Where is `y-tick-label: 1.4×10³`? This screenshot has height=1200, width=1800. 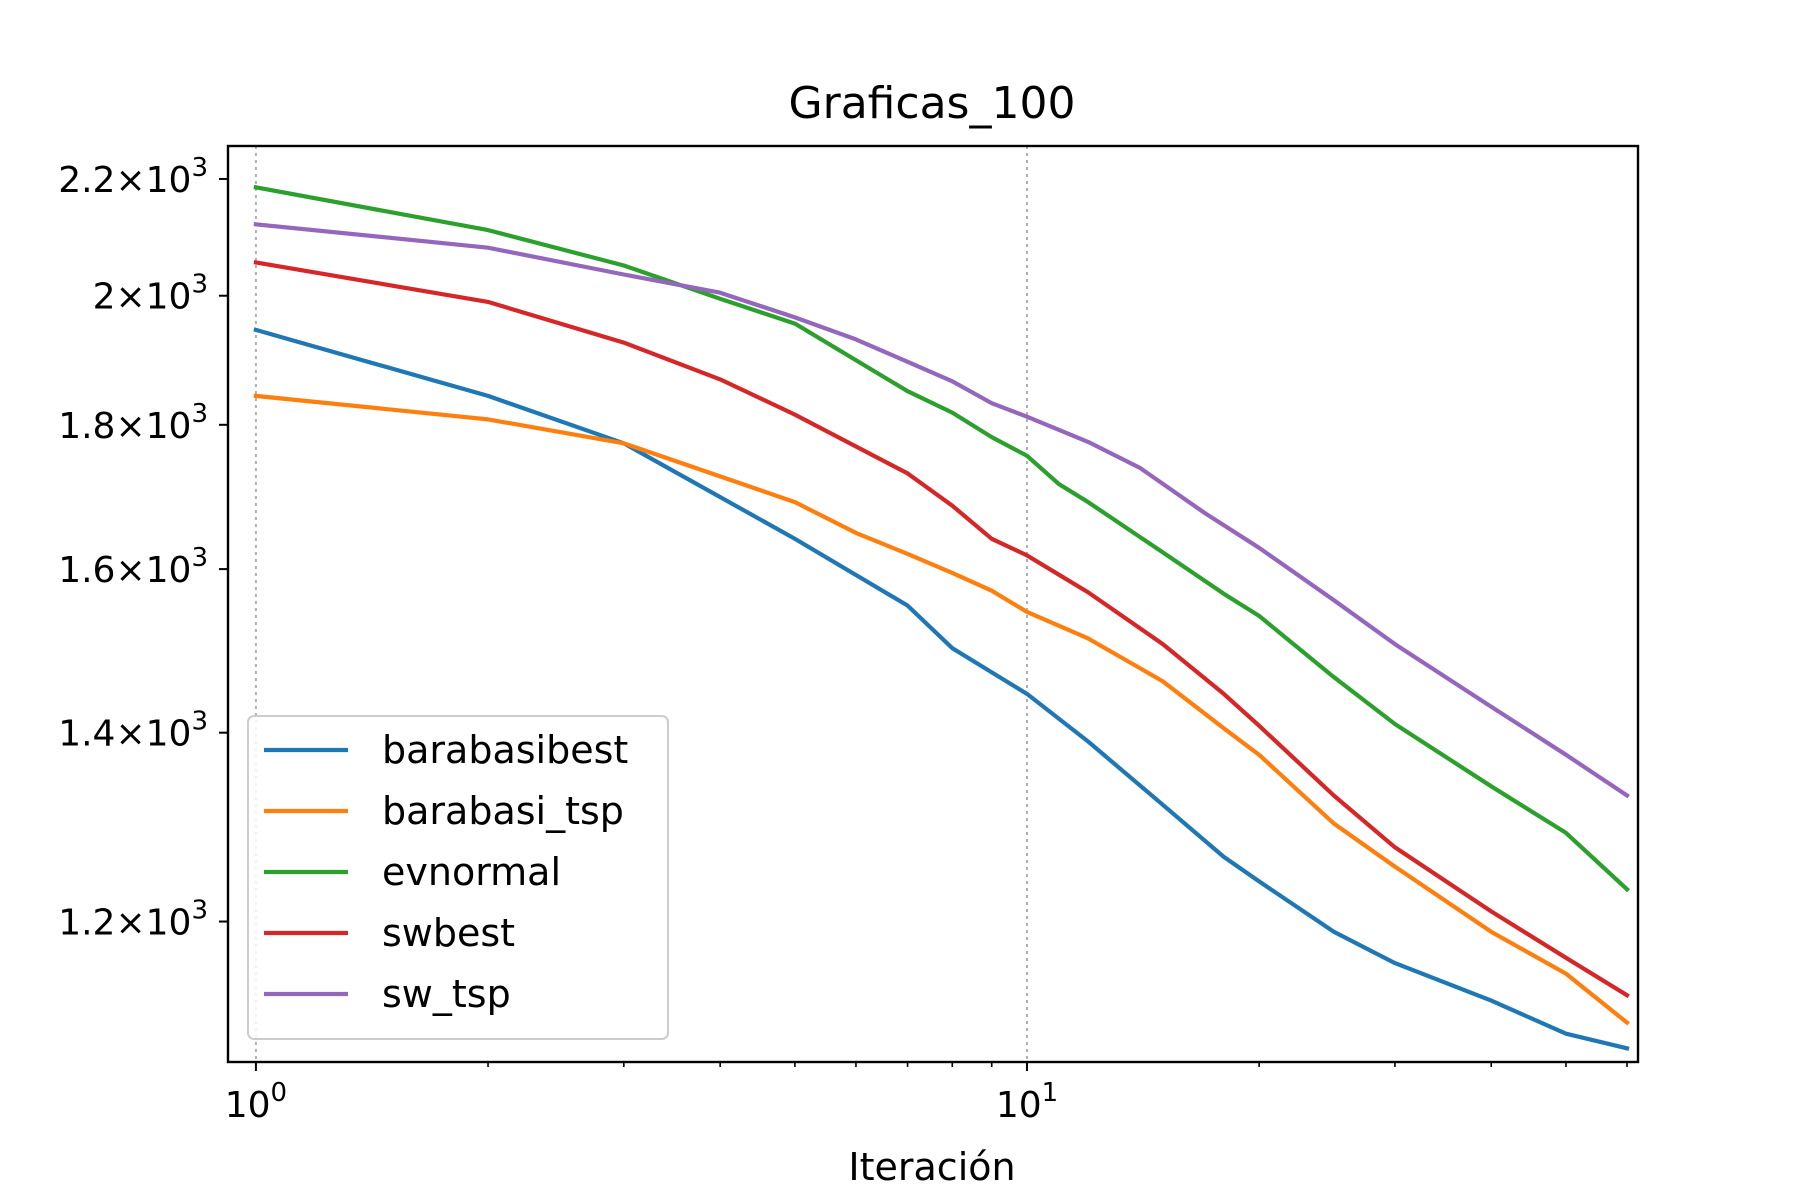
y-tick-label: 1.4×10³ is located at coordinates (133, 731).